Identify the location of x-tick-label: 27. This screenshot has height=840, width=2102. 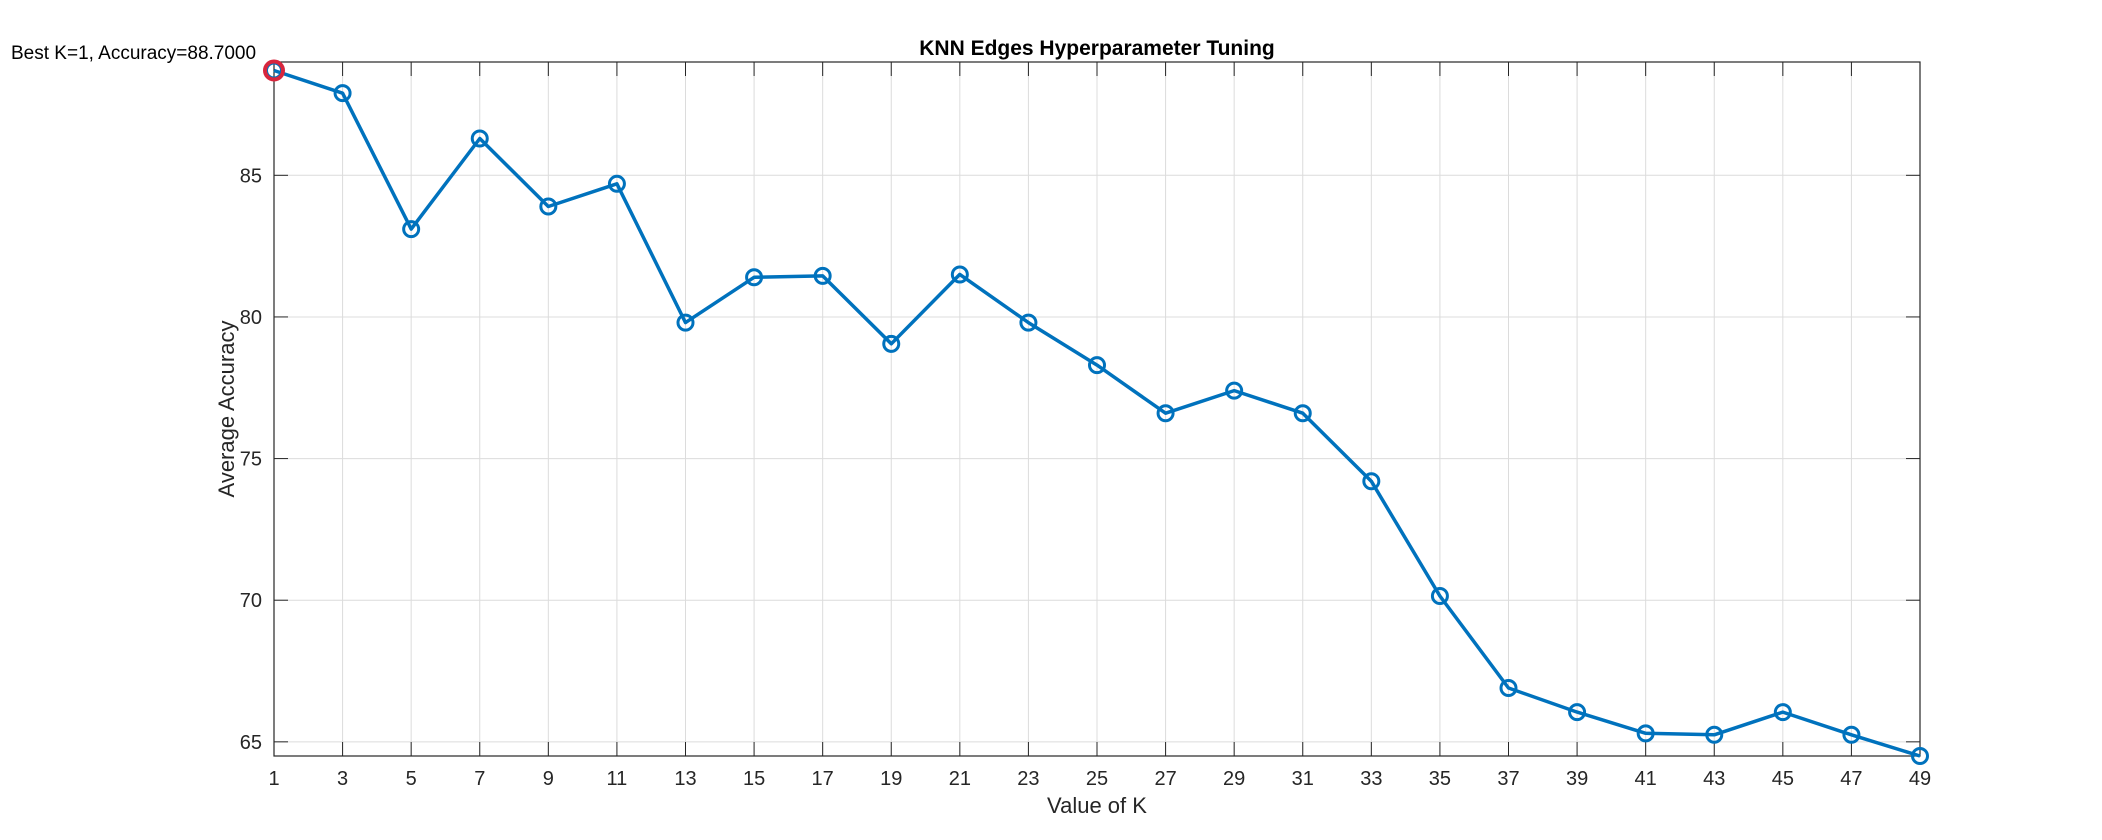
(1165, 779).